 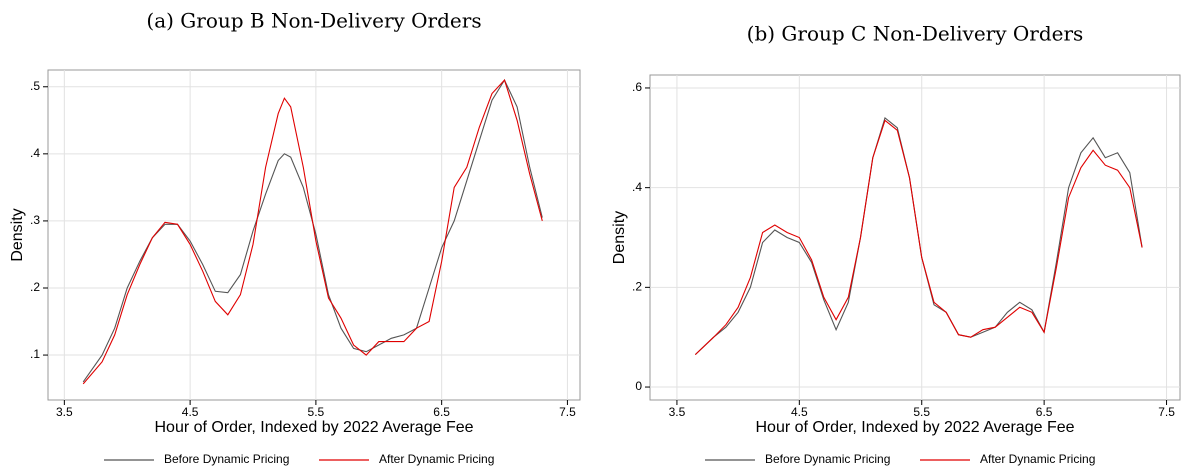 What do you see at coordinates (915, 34) in the screenshot?
I see `chart-title: (b) Group C Non-Delivery Orders` at bounding box center [915, 34].